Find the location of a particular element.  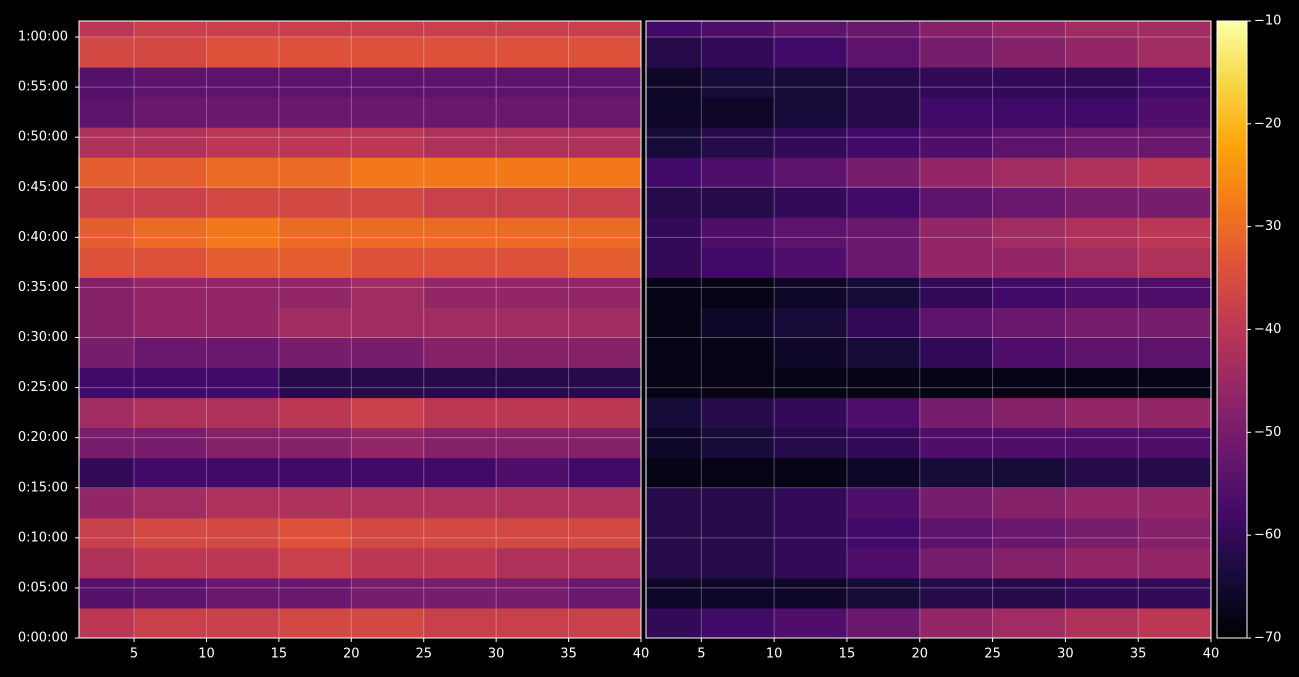

x-tick-label: 20 is located at coordinates (351, 654).